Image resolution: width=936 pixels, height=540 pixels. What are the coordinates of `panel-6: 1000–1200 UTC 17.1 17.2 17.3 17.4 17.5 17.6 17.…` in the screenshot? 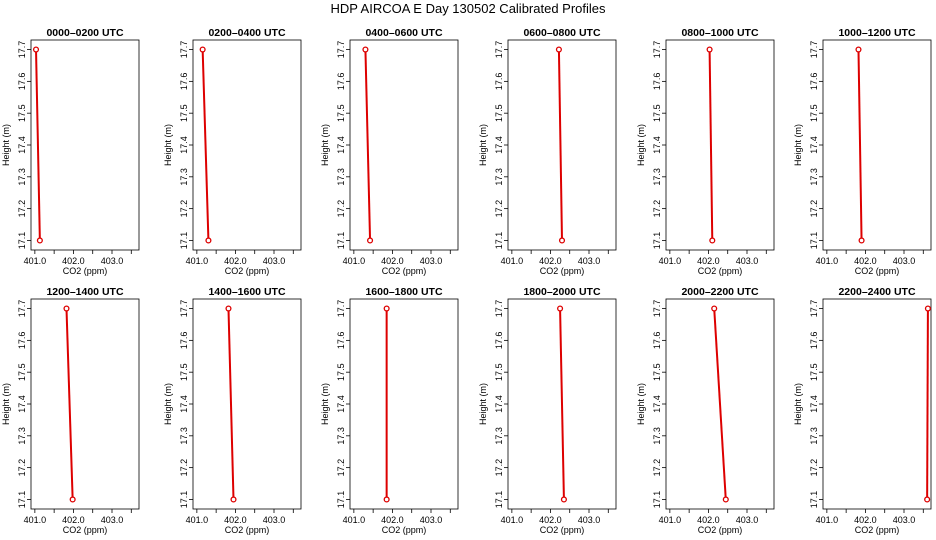 It's located at (862, 151).